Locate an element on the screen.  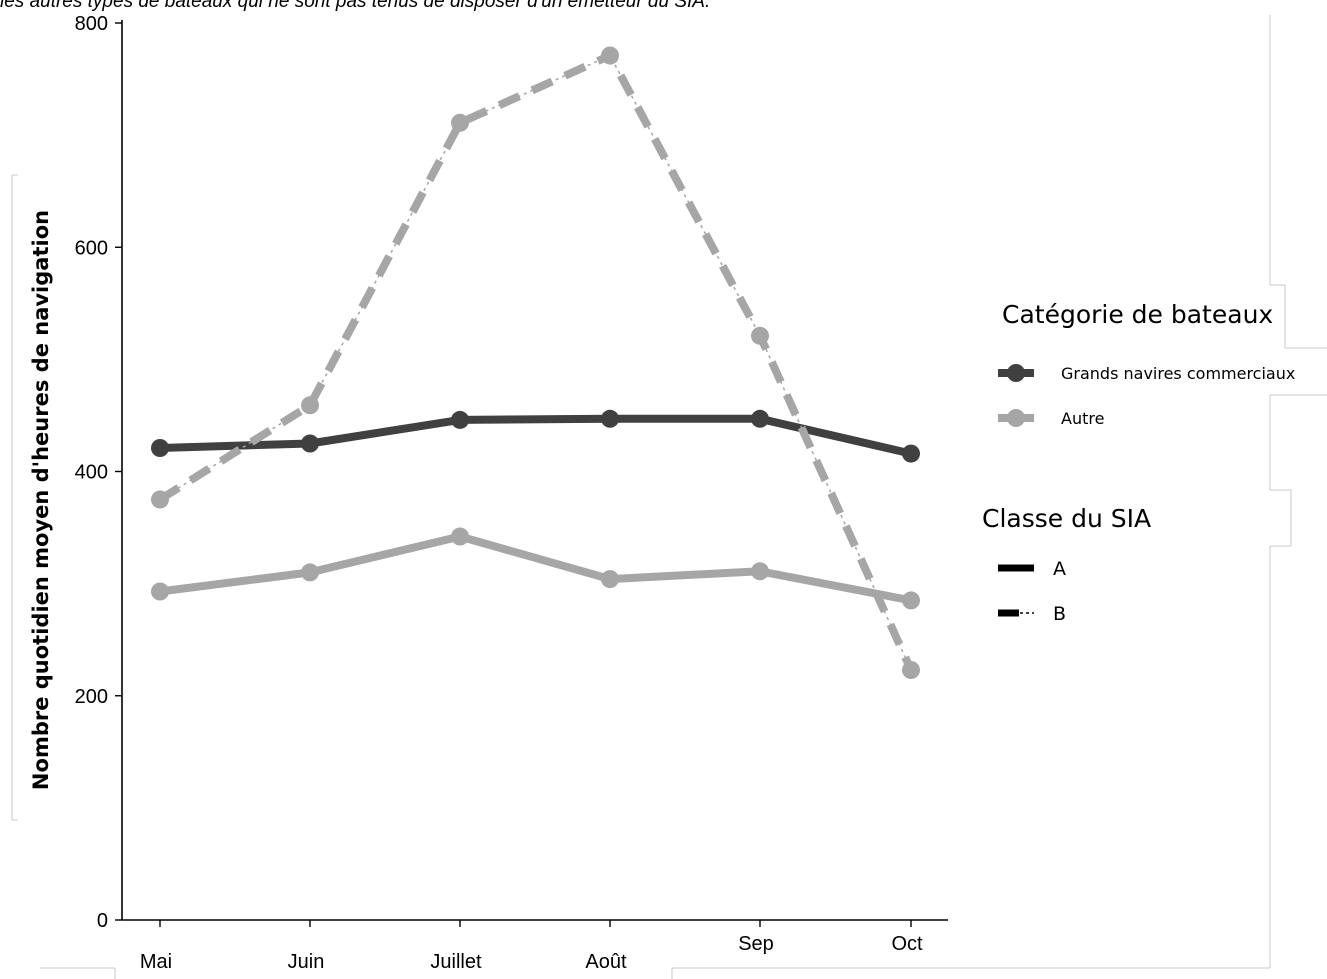
x-tick-label: Oct is located at coordinates (907, 944).